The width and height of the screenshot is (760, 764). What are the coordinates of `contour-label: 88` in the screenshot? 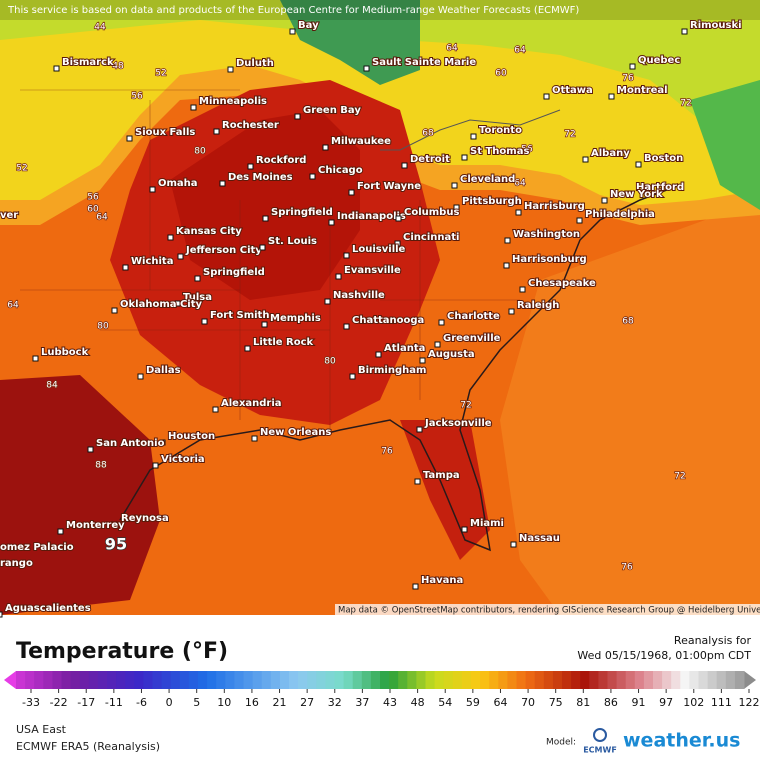 It's located at (101, 466).